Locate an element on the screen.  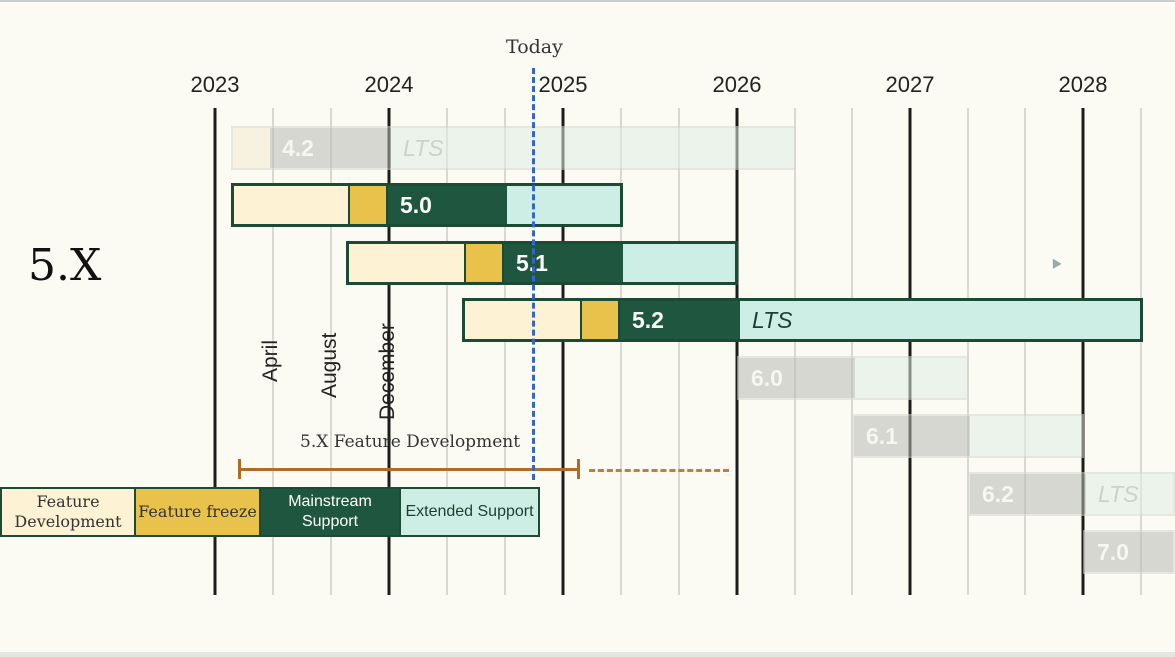
gridline-2023 is located at coordinates (215, 351).